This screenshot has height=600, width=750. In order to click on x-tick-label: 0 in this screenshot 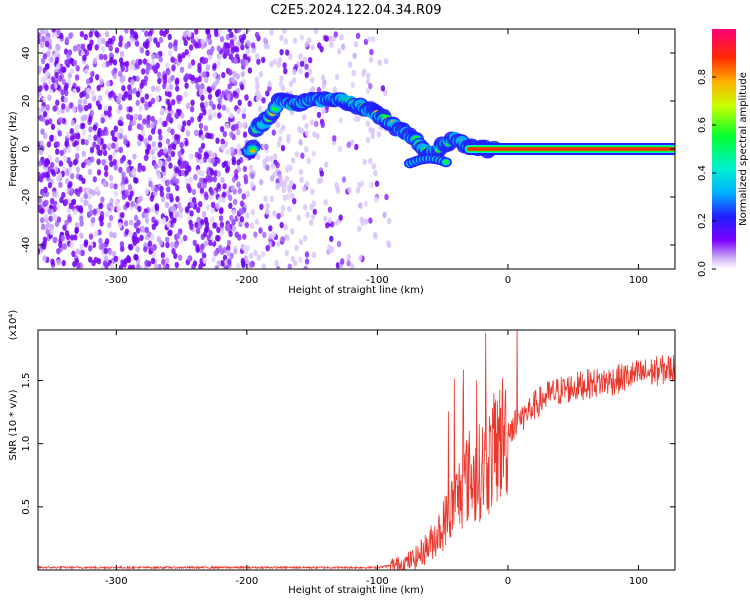, I will do `click(508, 581)`.